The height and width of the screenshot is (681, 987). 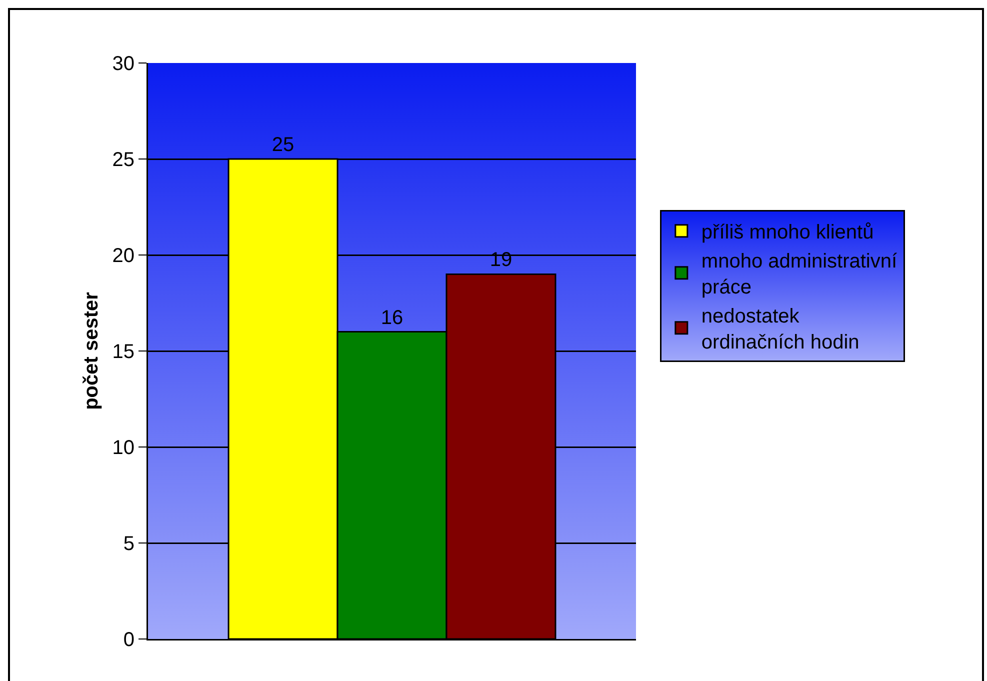 I want to click on legend-label: nedostatek ordinačních hodin, so click(x=780, y=330).